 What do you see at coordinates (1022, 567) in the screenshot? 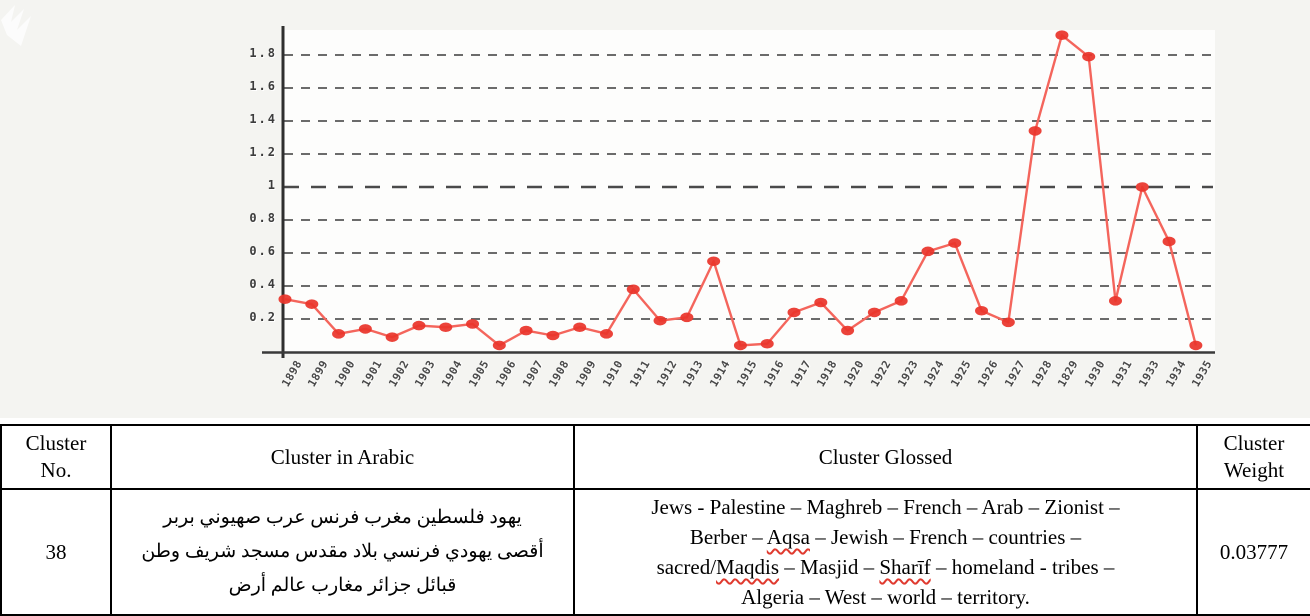
I see `gloss-text: – homeland - tribes –` at bounding box center [1022, 567].